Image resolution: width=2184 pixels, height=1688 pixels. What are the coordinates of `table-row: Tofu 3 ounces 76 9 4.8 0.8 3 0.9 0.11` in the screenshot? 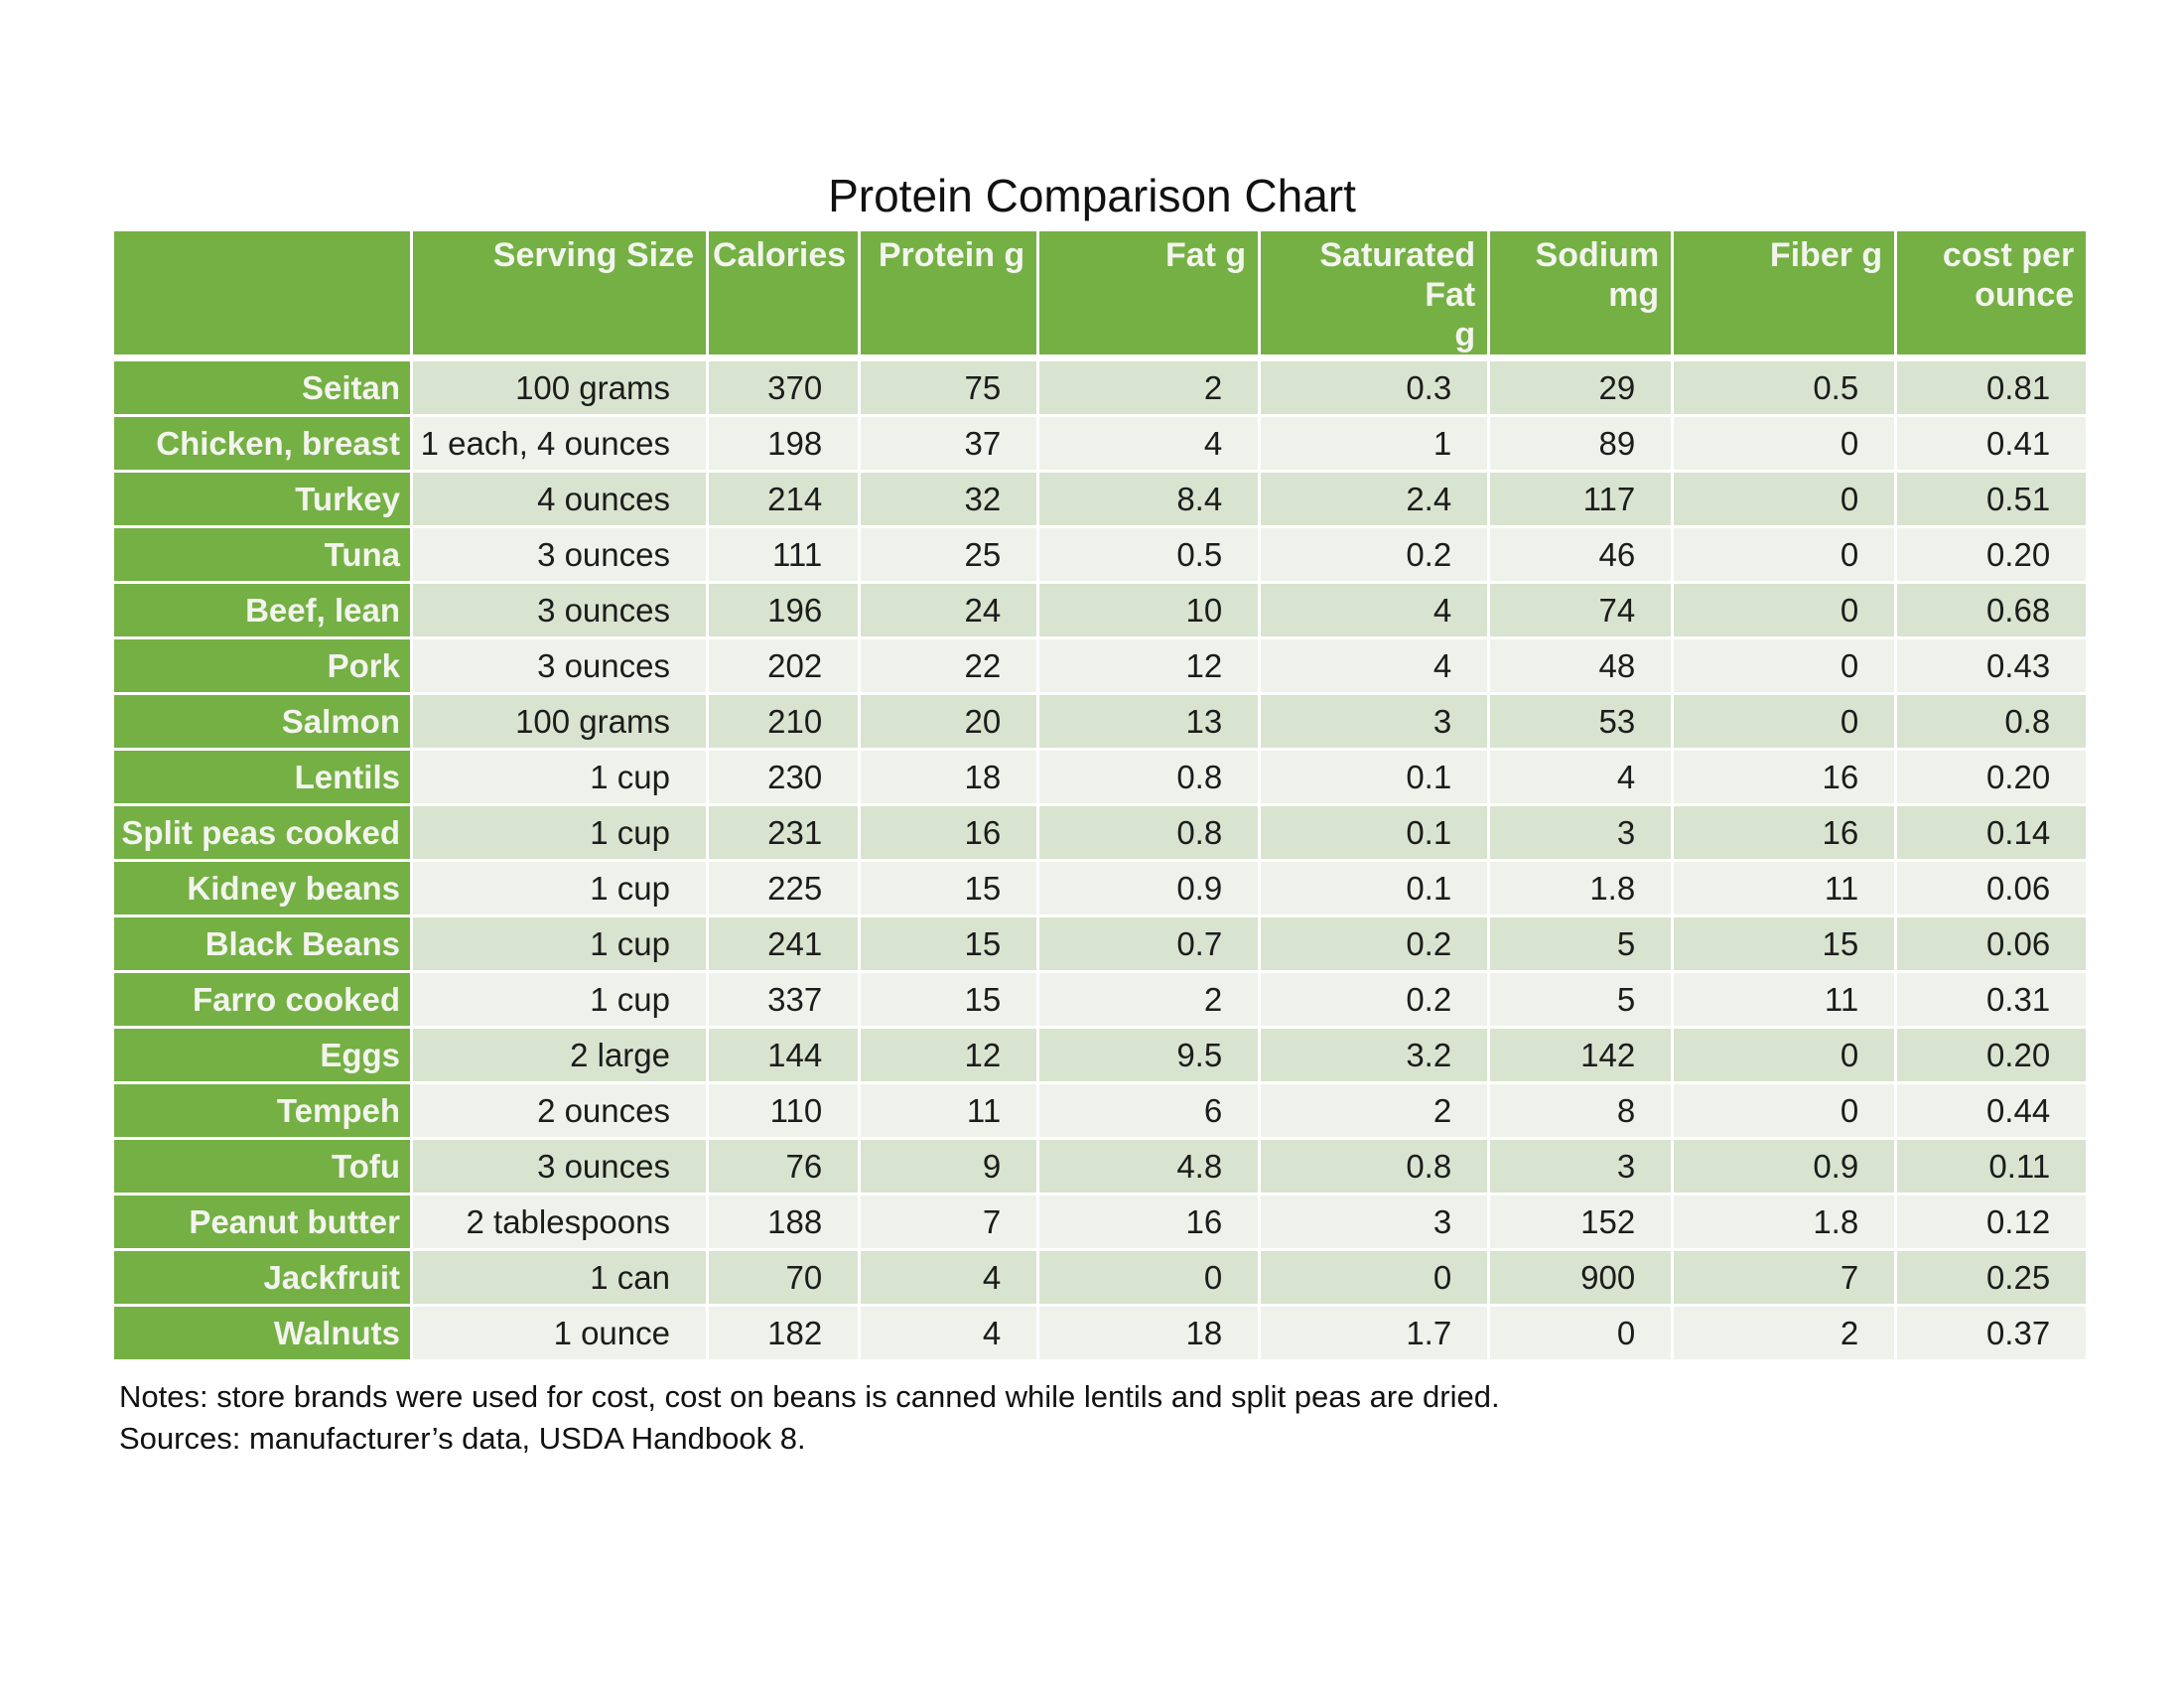 It's located at (1100, 1166).